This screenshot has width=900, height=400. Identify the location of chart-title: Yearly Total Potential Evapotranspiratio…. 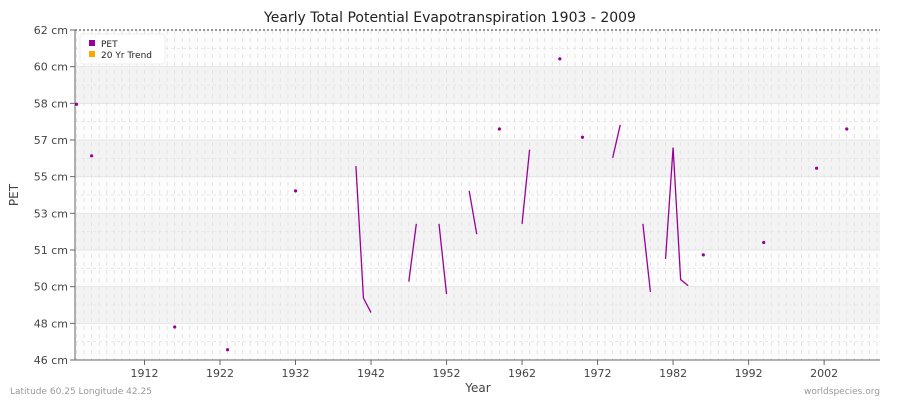
(449, 18).